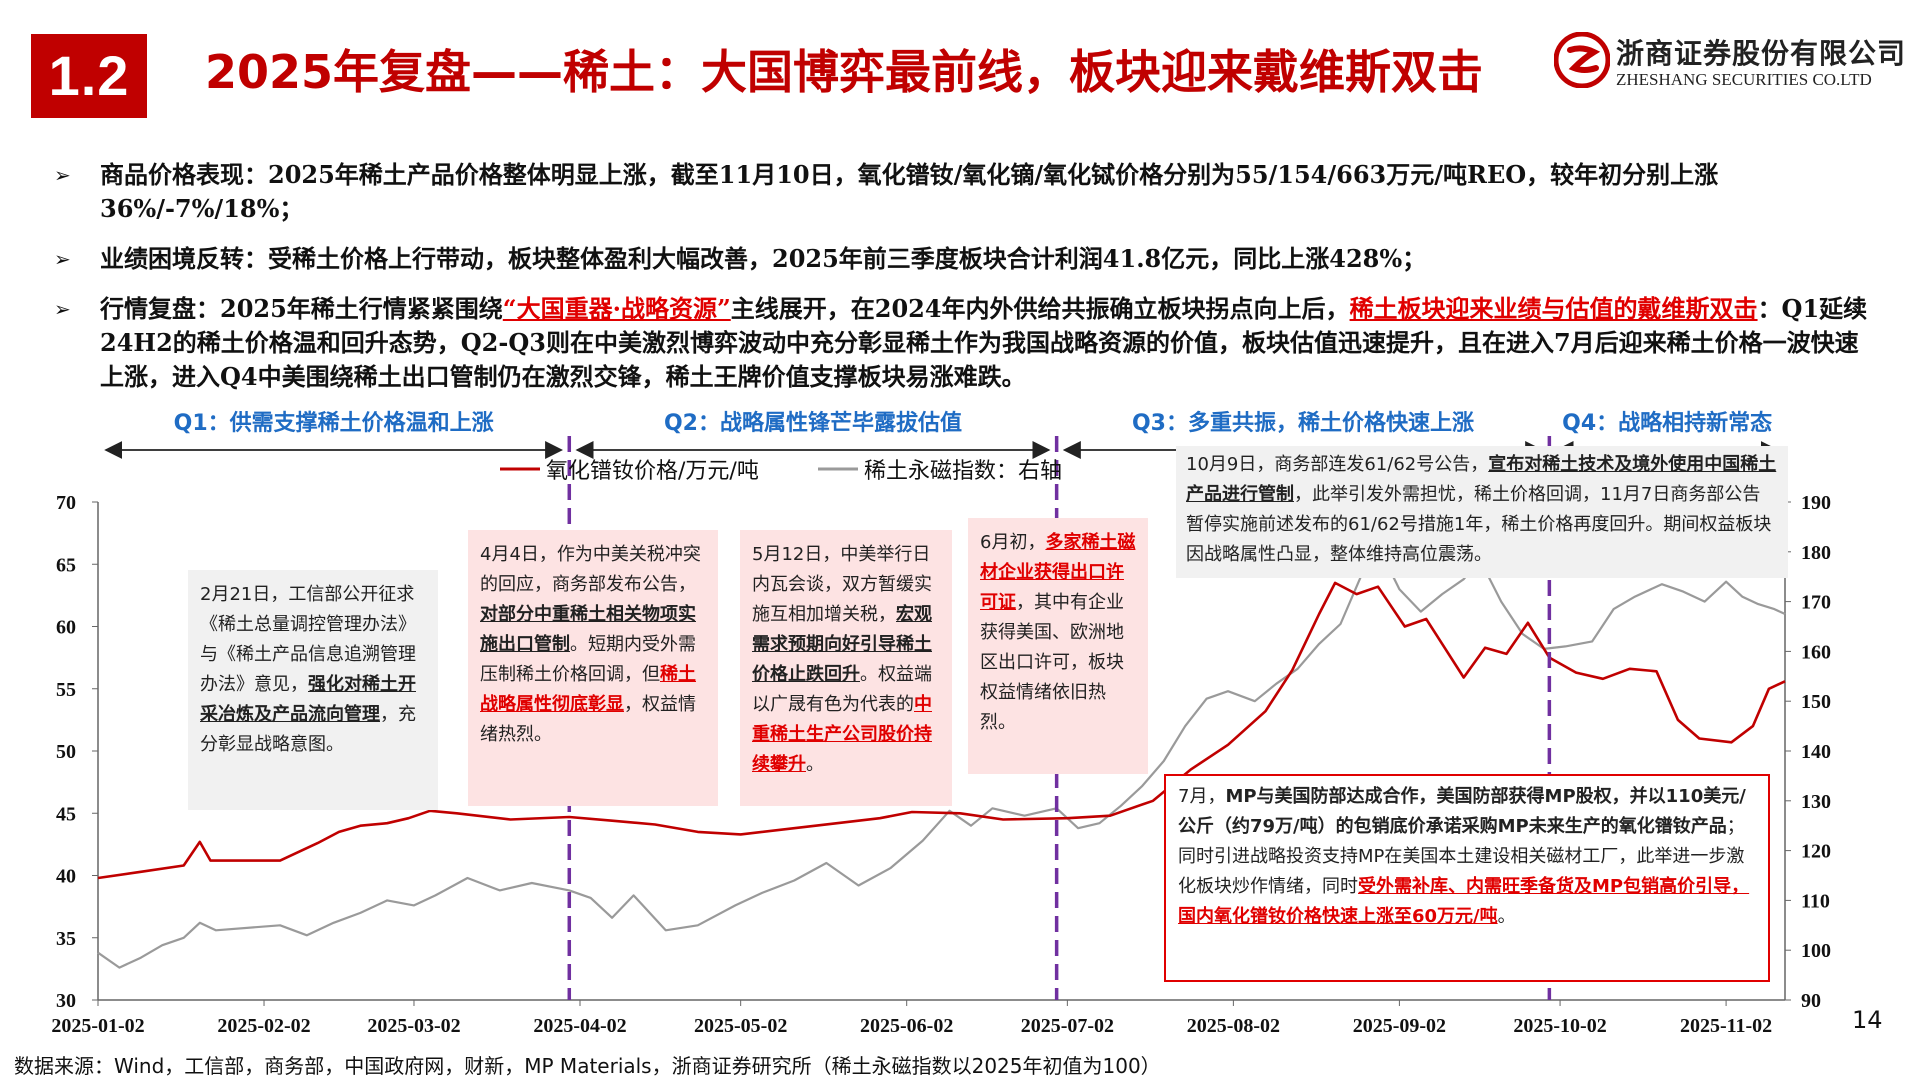  I want to click on x-tick-label: 2025-05-02, so click(740, 1026).